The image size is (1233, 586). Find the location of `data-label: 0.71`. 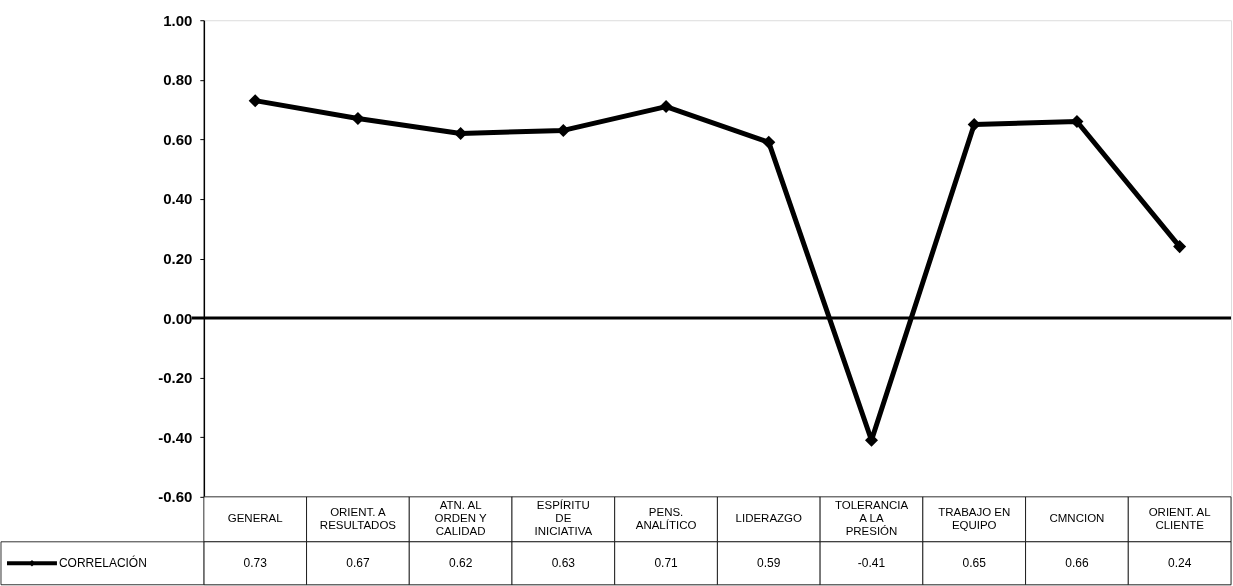

data-label: 0.71 is located at coordinates (666, 563).